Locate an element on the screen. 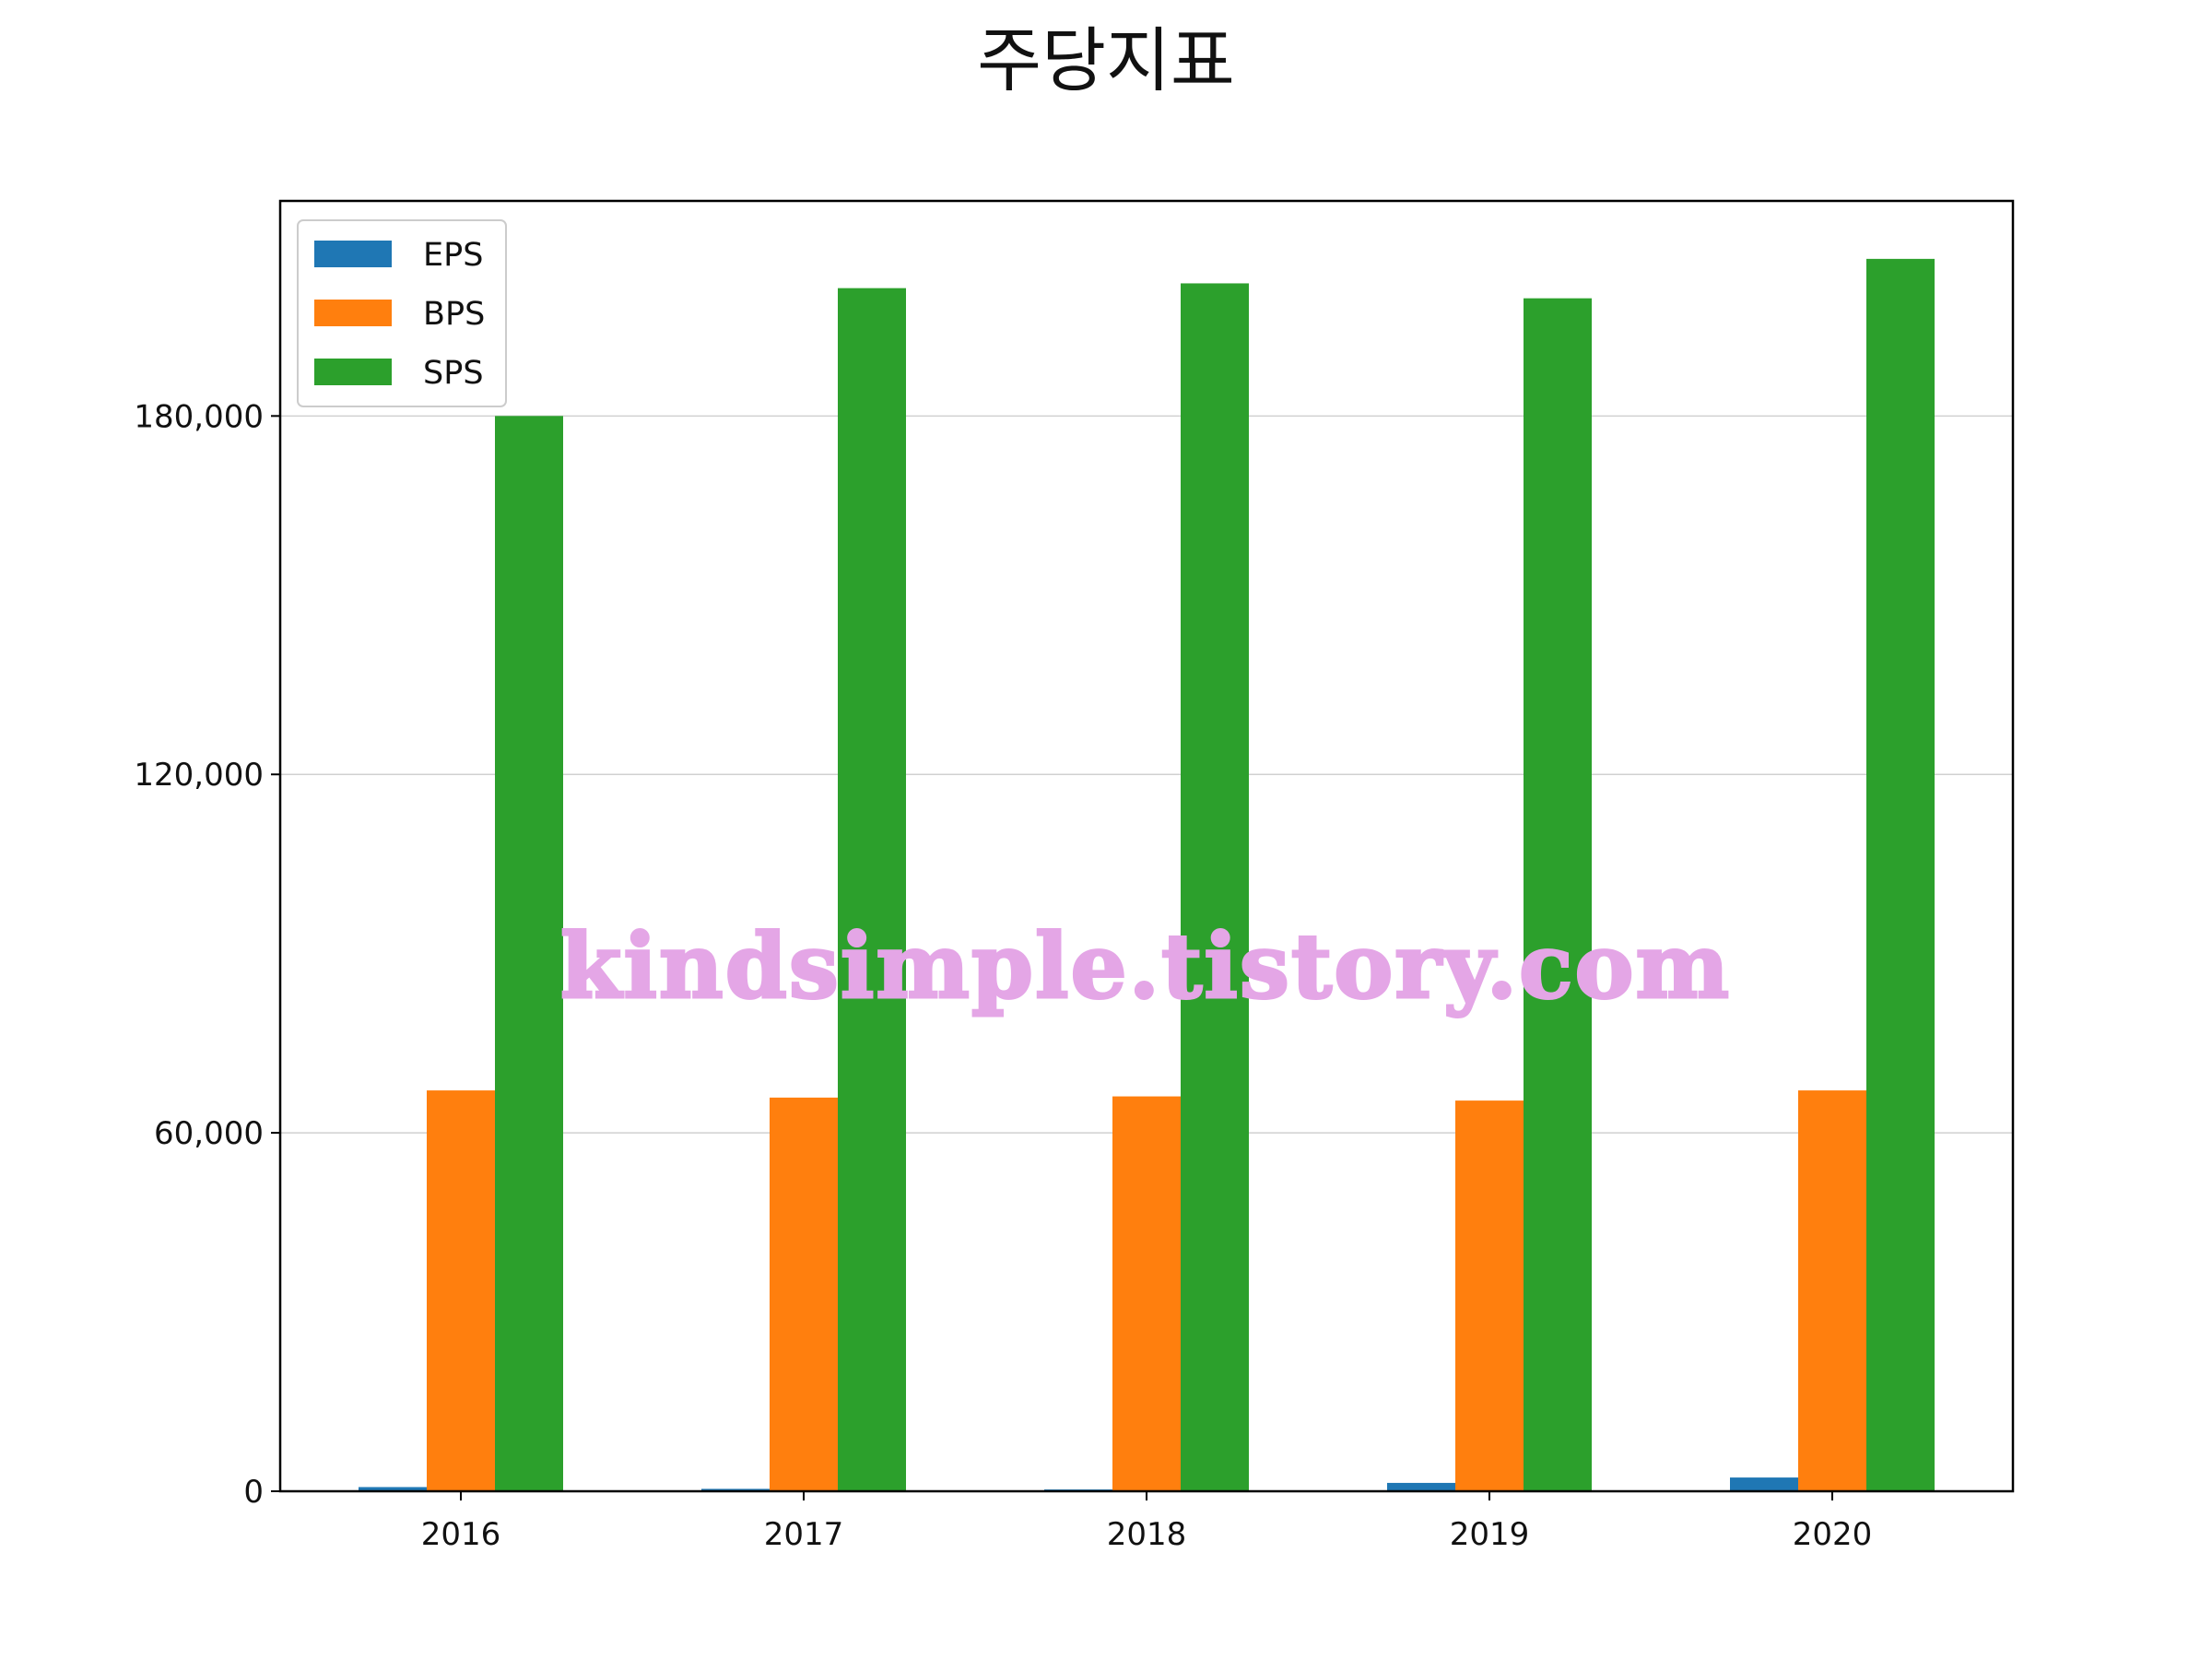 Image resolution: width=2212 pixels, height=1659 pixels. bar-eps-2019 is located at coordinates (1421, 1486).